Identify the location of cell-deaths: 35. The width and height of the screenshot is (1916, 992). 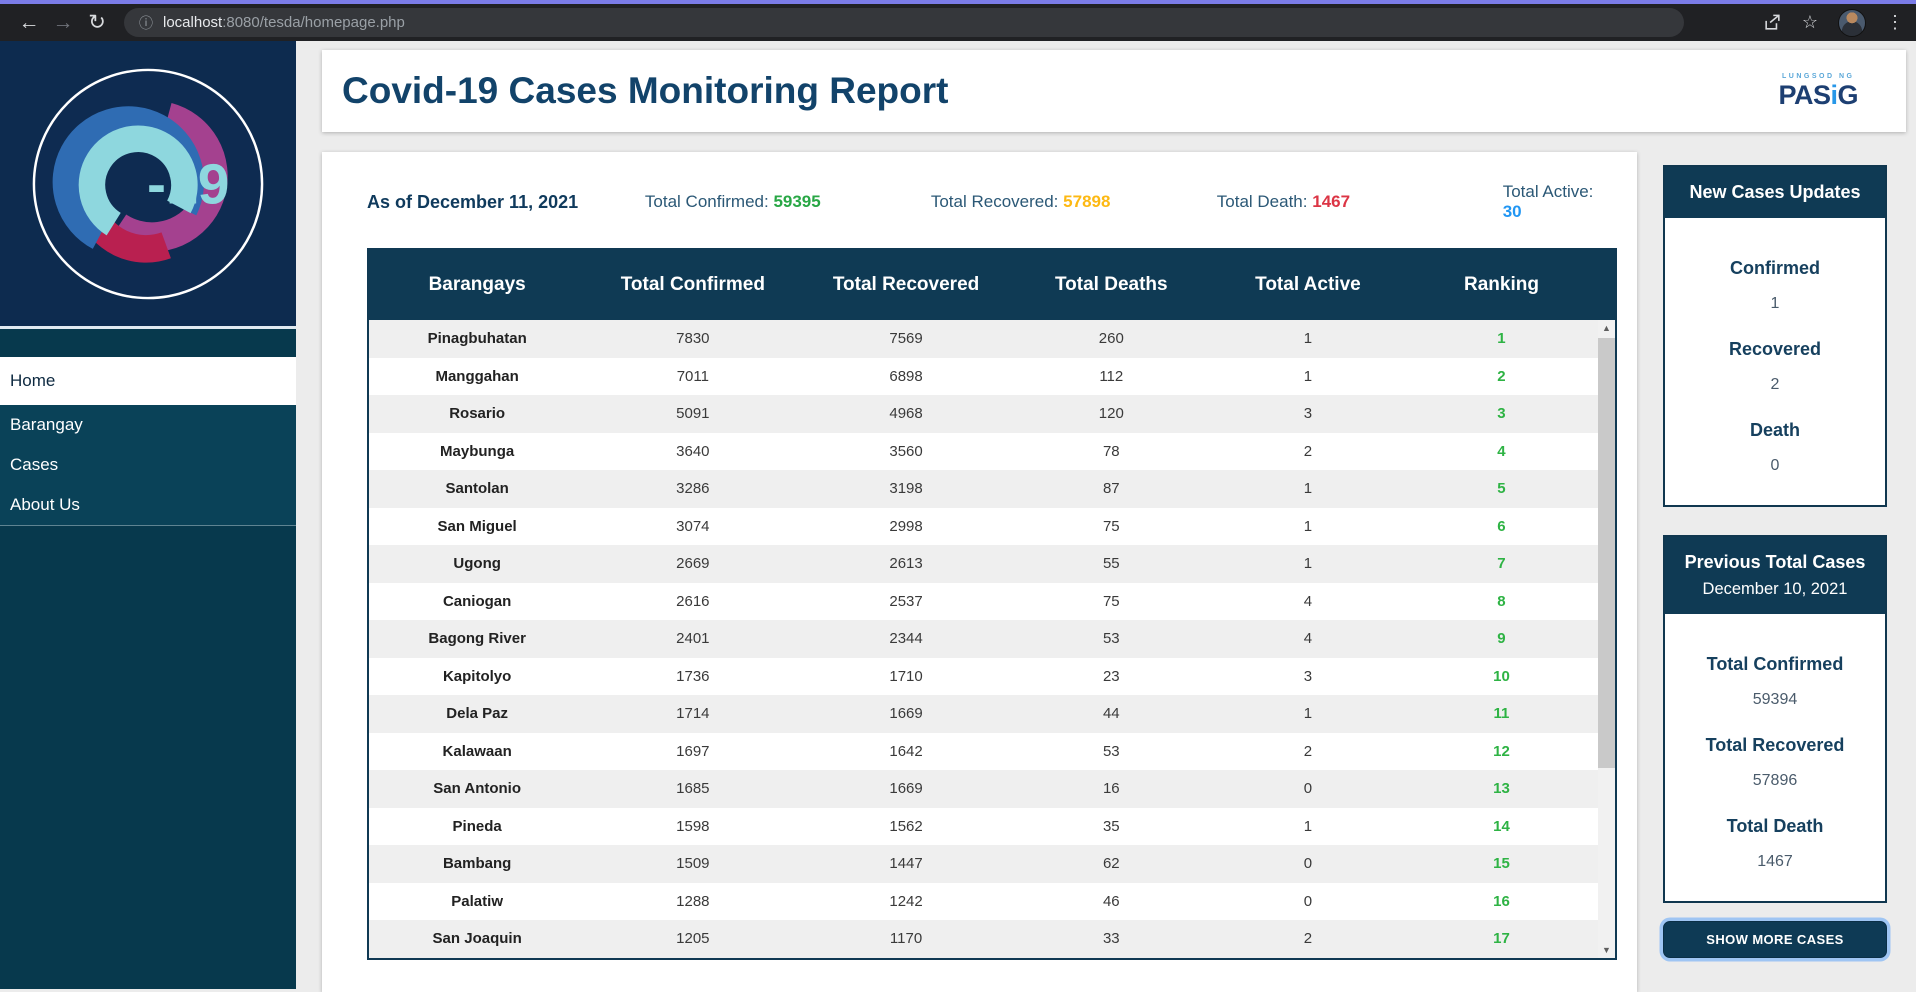
(1111, 826).